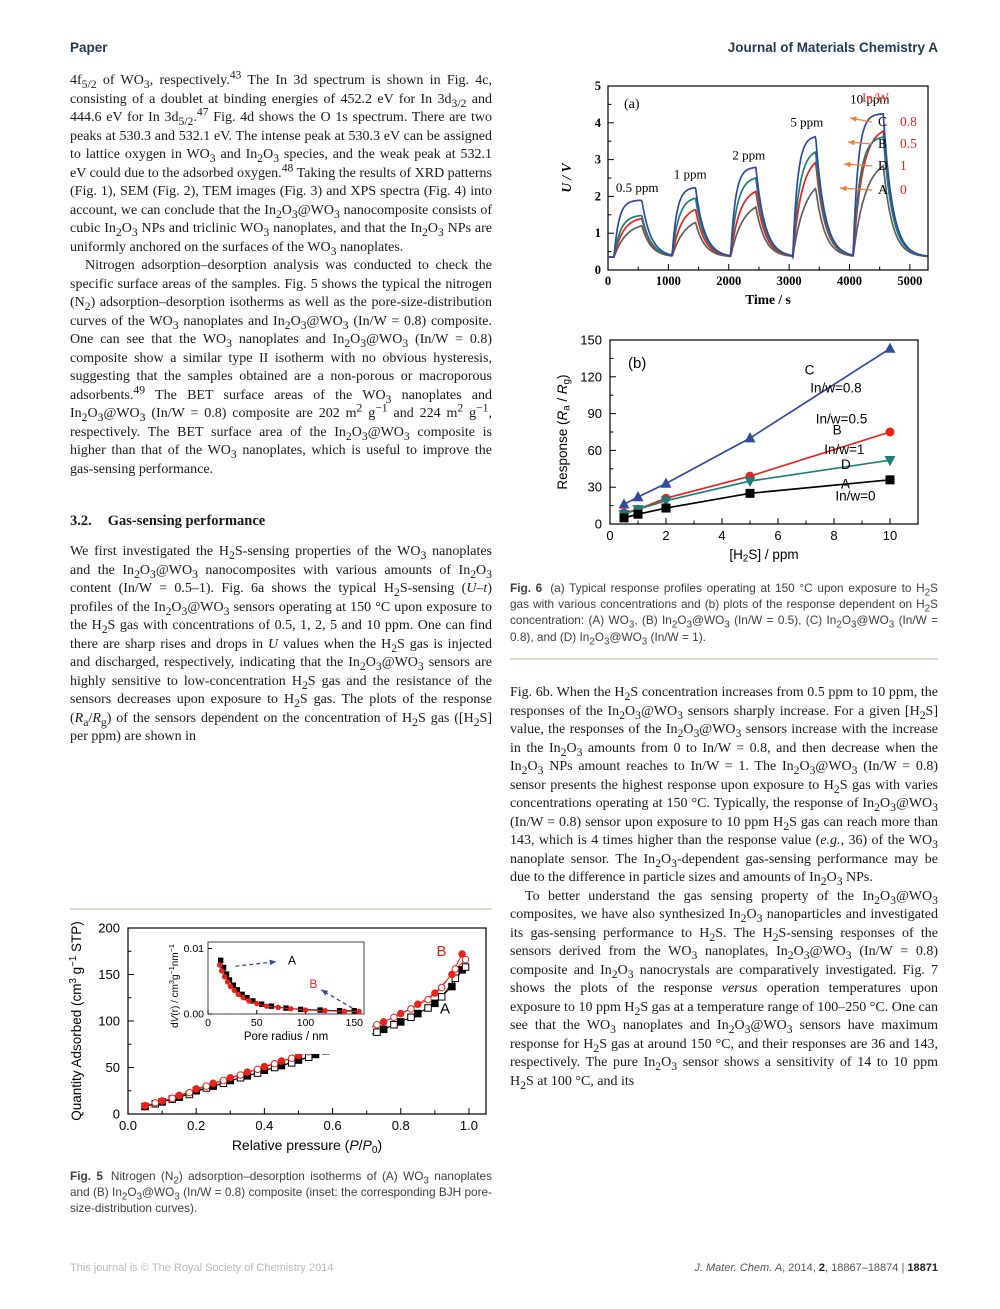 The width and height of the screenshot is (1000, 1309). Describe the element at coordinates (128, 1125) in the screenshot. I see `svg-text: 0.0` at that location.